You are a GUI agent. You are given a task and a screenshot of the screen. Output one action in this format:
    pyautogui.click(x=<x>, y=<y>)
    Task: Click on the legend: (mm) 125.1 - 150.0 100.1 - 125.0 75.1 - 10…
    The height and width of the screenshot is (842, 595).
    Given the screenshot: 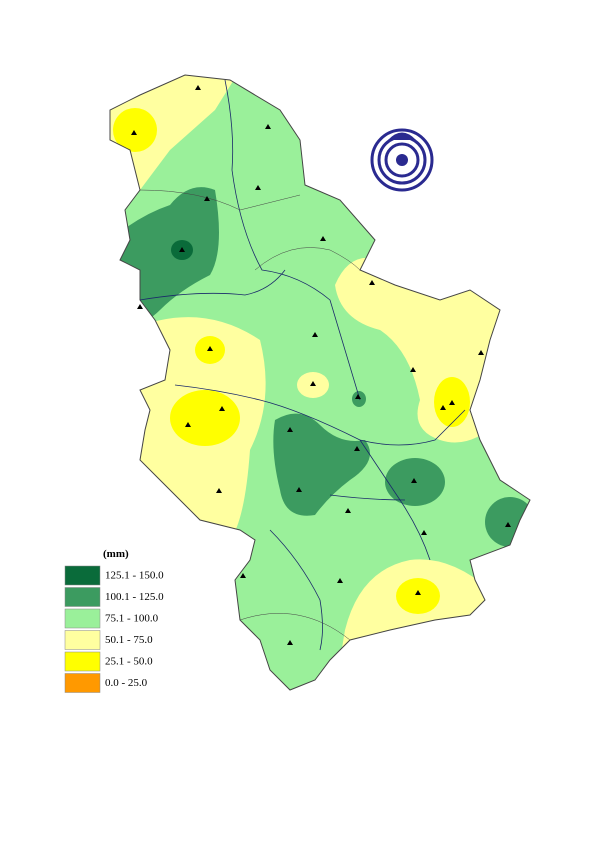 What is the action you would take?
    pyautogui.click(x=114, y=620)
    